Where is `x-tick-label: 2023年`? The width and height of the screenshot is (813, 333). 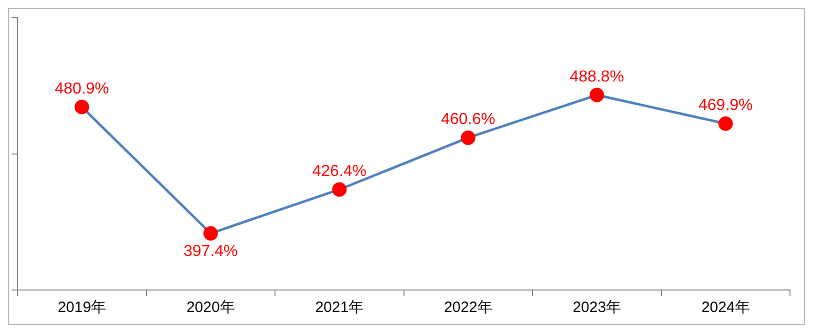 x-tick-label: 2023年 is located at coordinates (597, 307).